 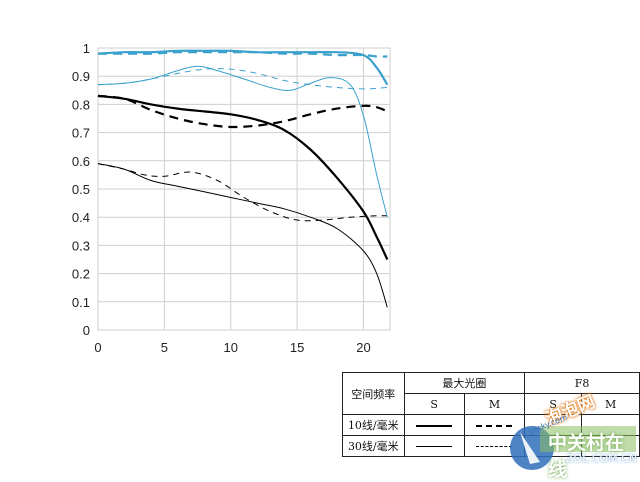 I want to click on line-swatch-thin-dashed, so click(x=494, y=446).